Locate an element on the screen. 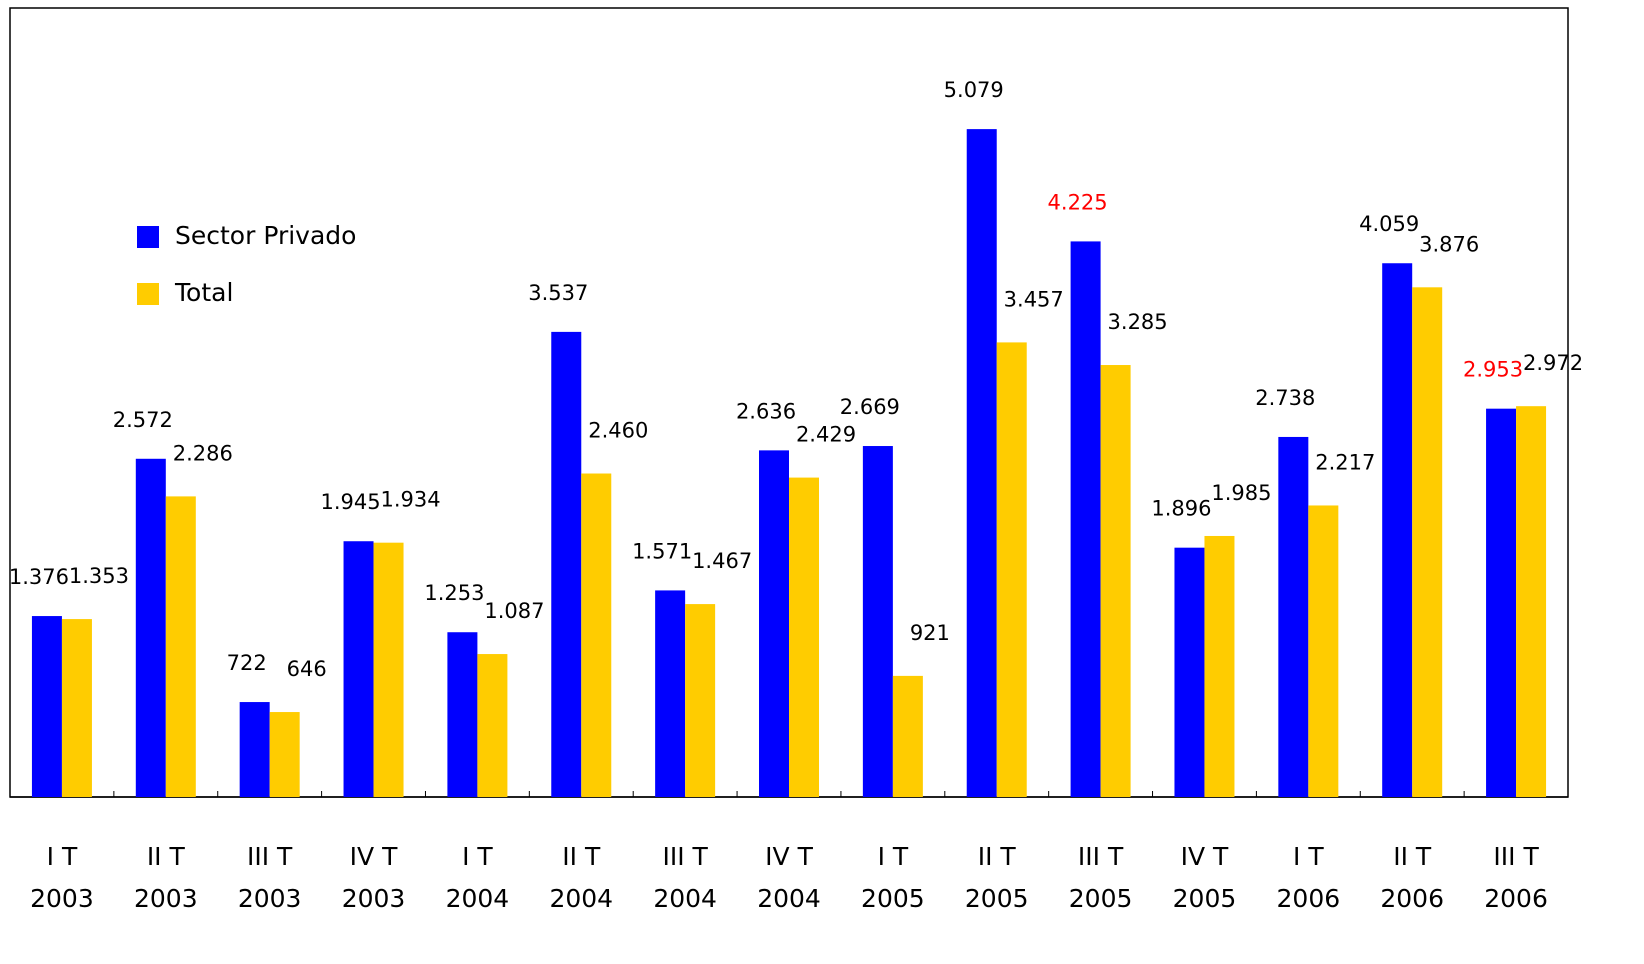  value-label: 2.429 is located at coordinates (826, 435).